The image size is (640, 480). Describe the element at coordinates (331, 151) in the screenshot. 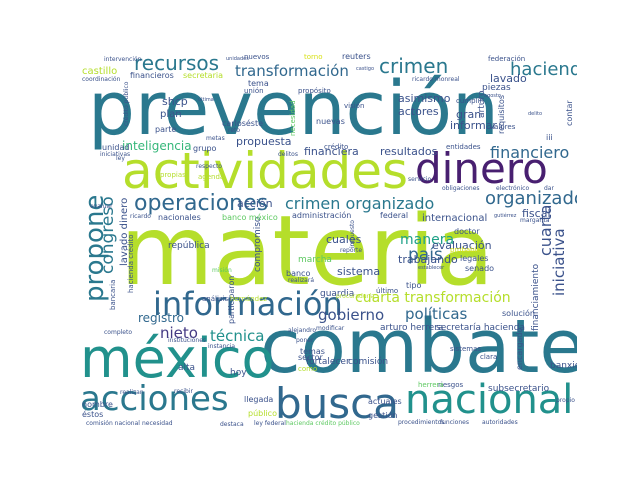

I see `word: financiera` at that location.